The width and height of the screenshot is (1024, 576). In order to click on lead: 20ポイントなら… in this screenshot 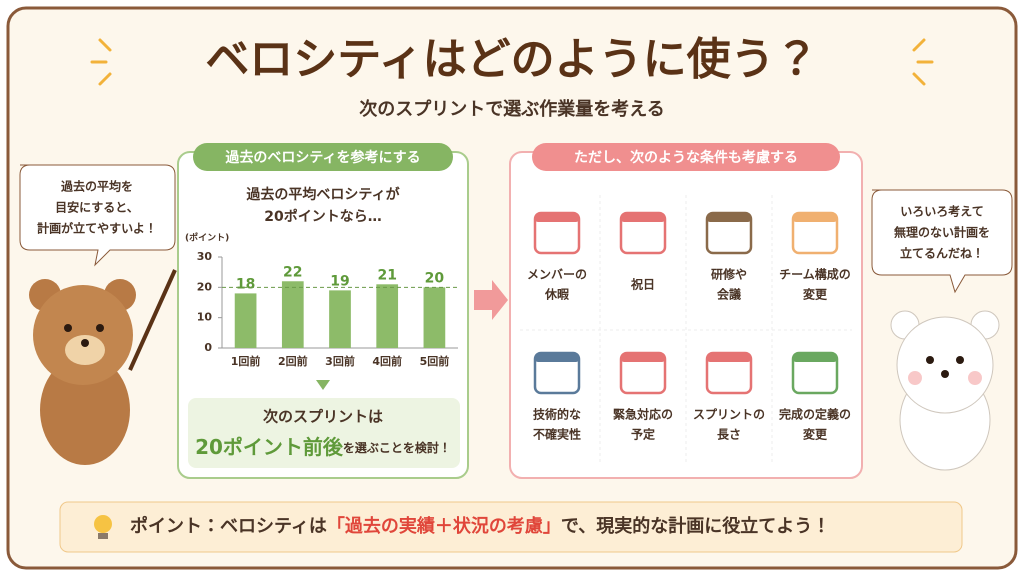, I will do `click(322, 216)`.